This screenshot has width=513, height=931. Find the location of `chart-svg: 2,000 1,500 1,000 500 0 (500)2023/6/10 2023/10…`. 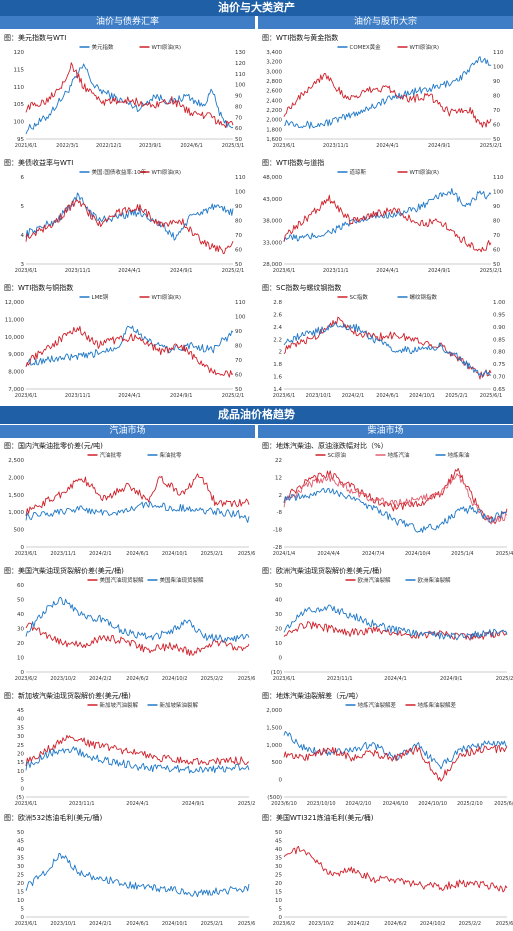

chart-svg: 2,000 1,500 1,000 500 0 (500)2023/6/10 2023/10… is located at coordinates (389, 754).